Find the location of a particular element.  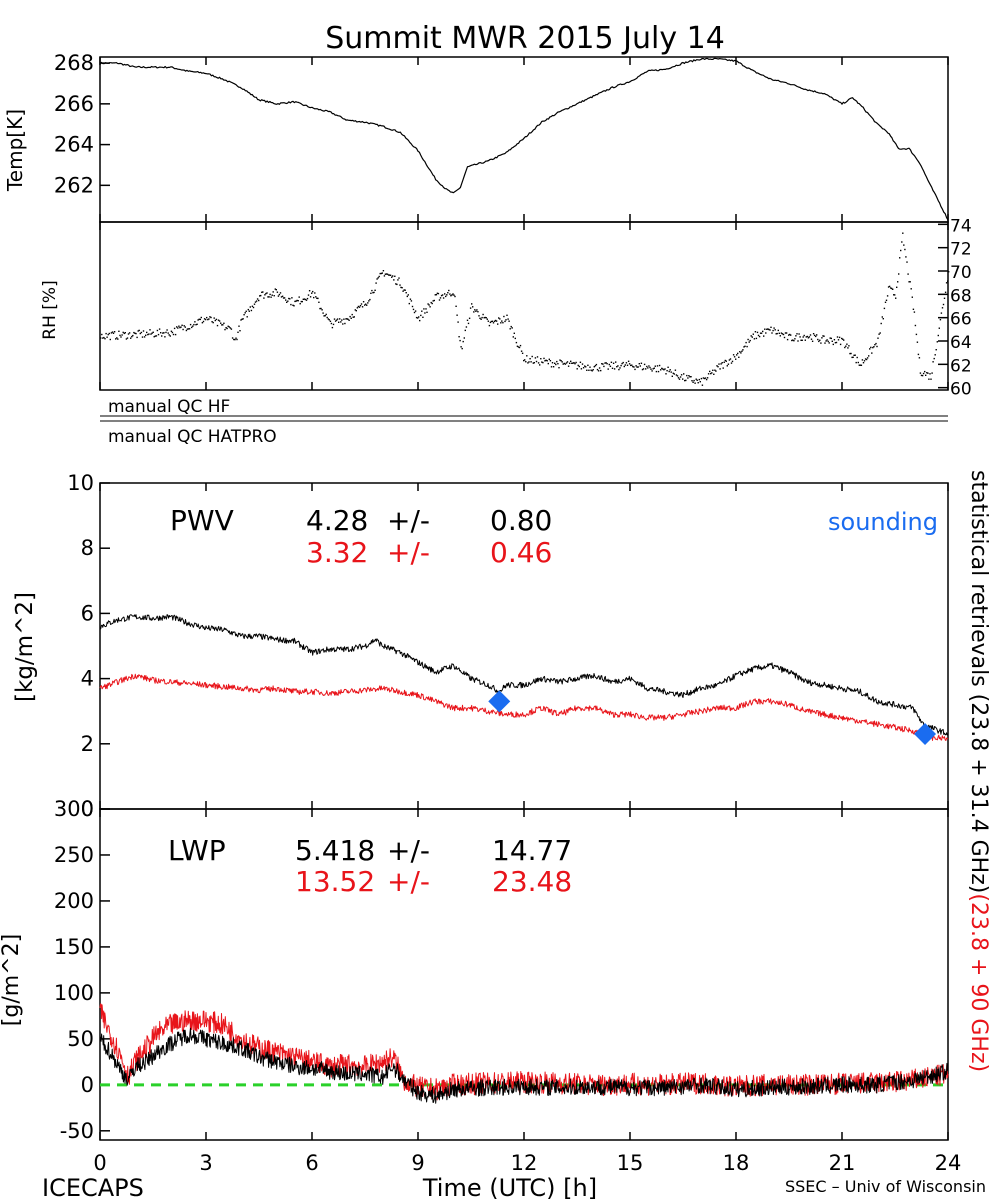

pwv-ytick-label: 2 is located at coordinates (87, 744).